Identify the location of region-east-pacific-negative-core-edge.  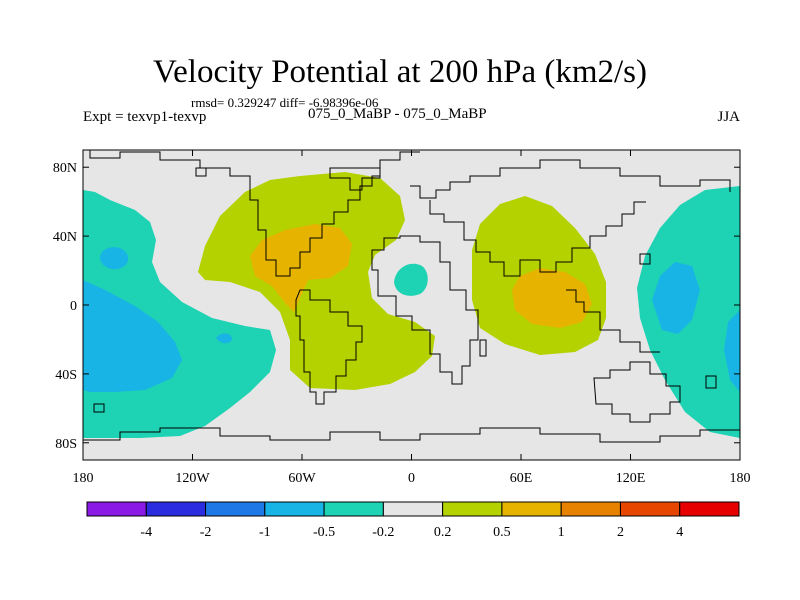
(732, 351).